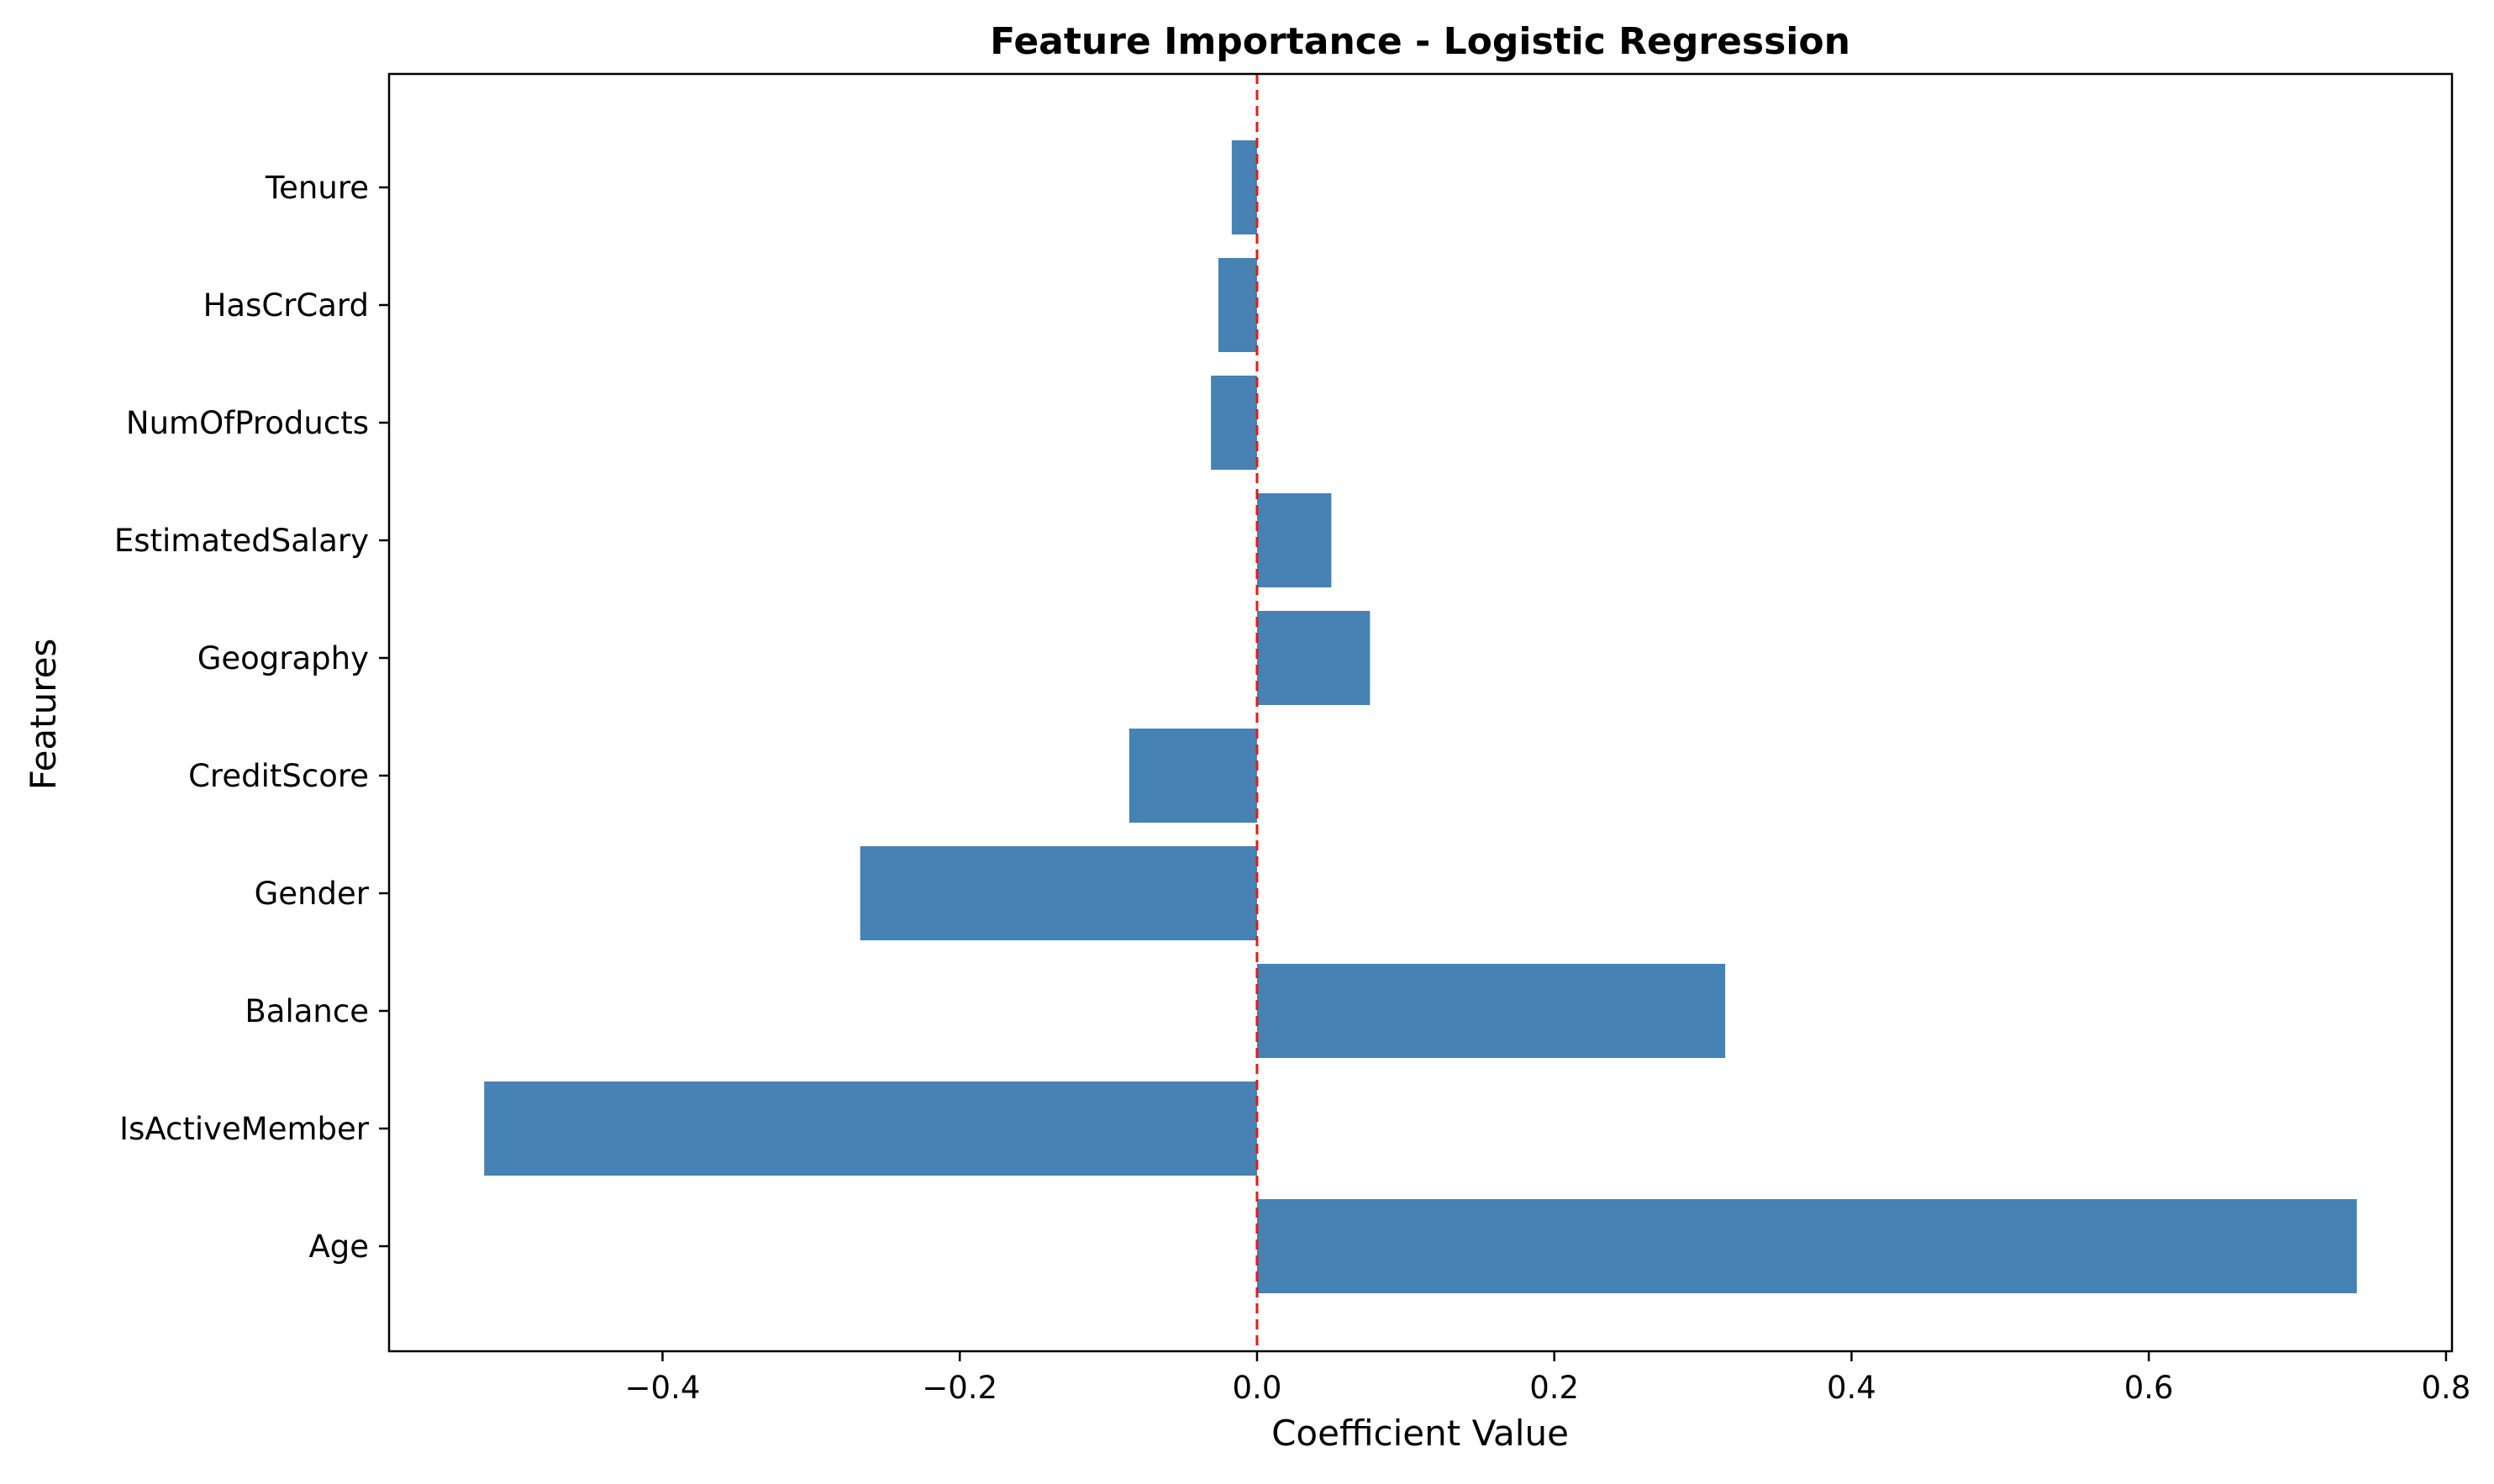  I want to click on x-axis-ticks: −0.4 −0.2 0.0 0.2 0.4 0.6 0.8, so click(1548, 1378).